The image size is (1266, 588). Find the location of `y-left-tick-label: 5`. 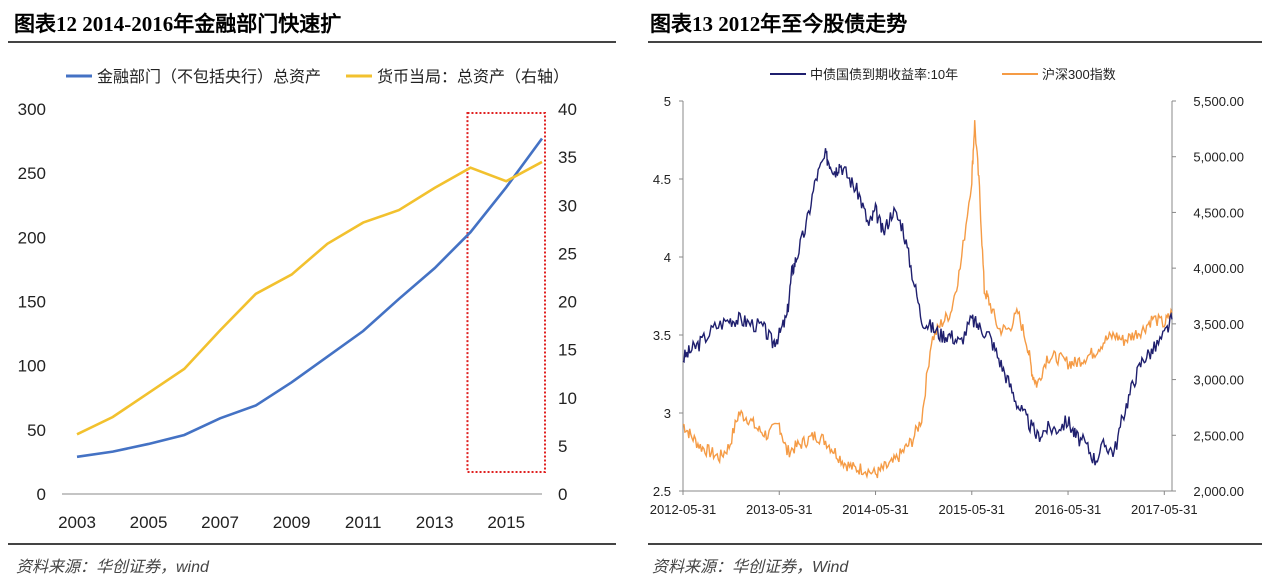

y-left-tick-label: 5 is located at coordinates (667, 101).